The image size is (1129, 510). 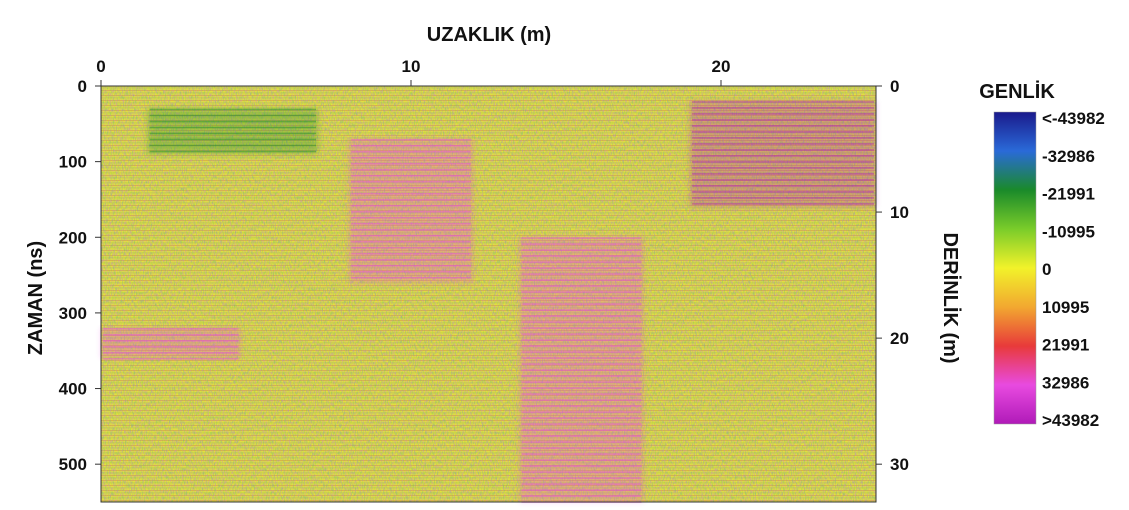 I want to click on x-tick-label: 10, so click(x=411, y=66).